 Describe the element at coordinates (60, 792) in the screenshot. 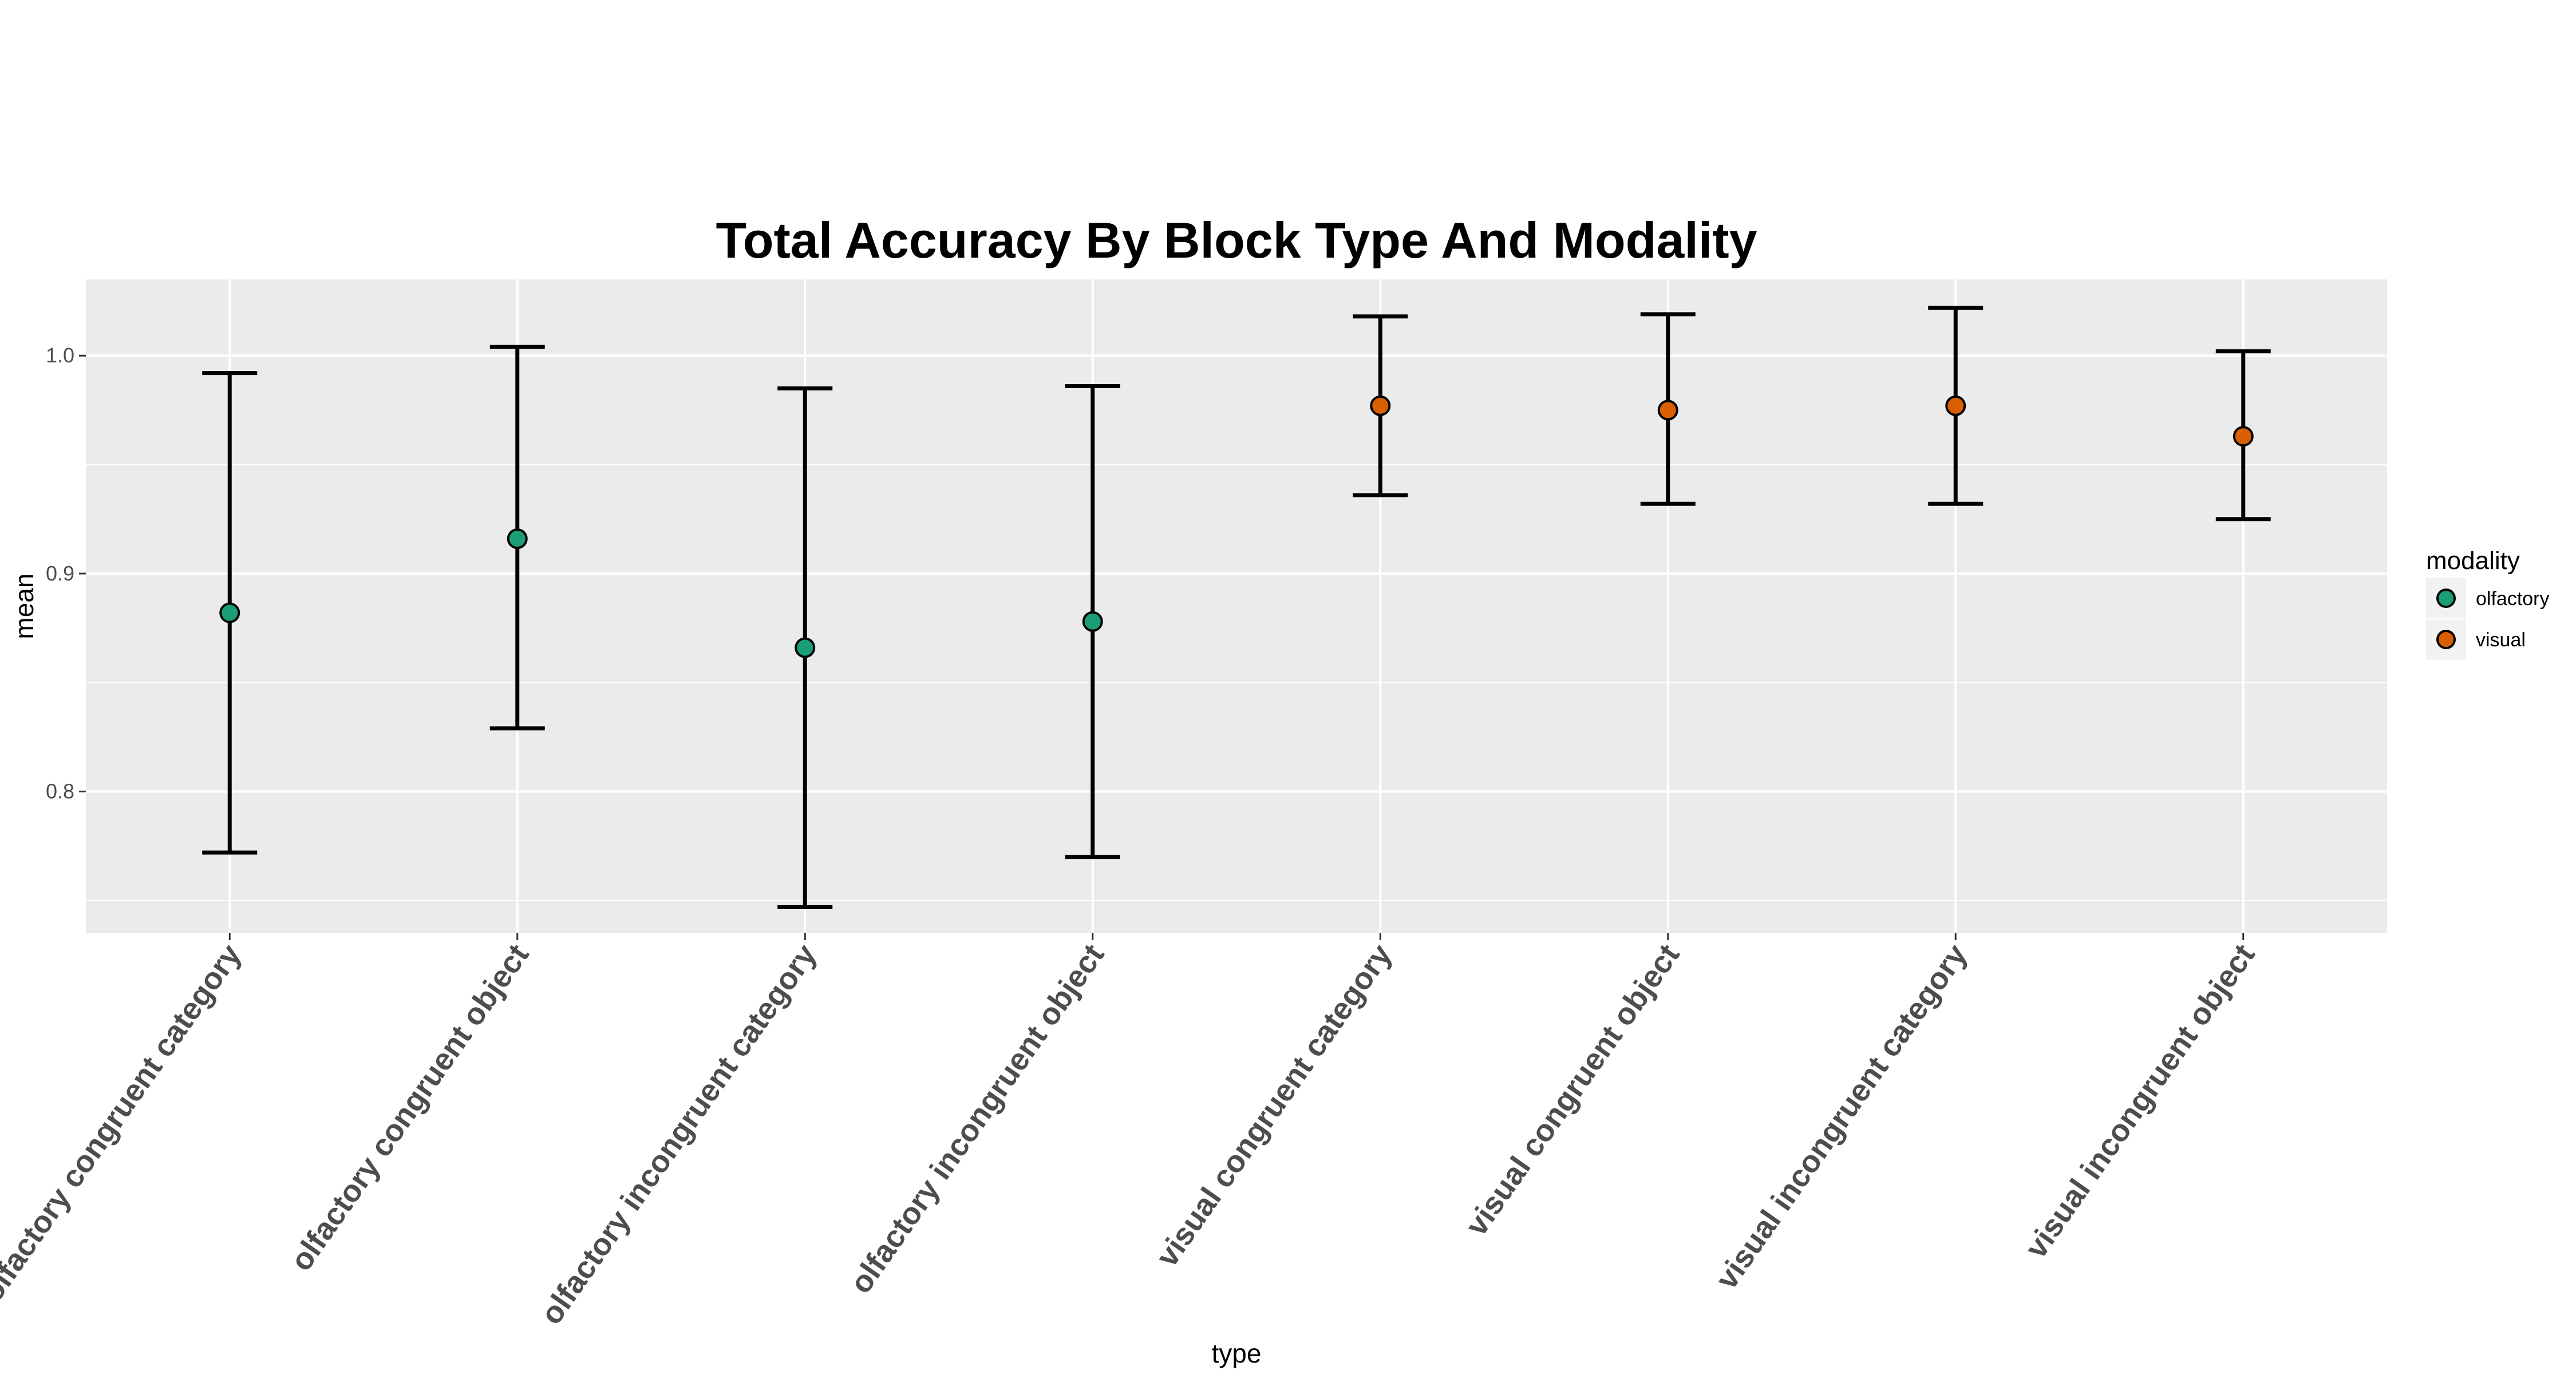

I see `y-tick-label: 0.8` at that location.